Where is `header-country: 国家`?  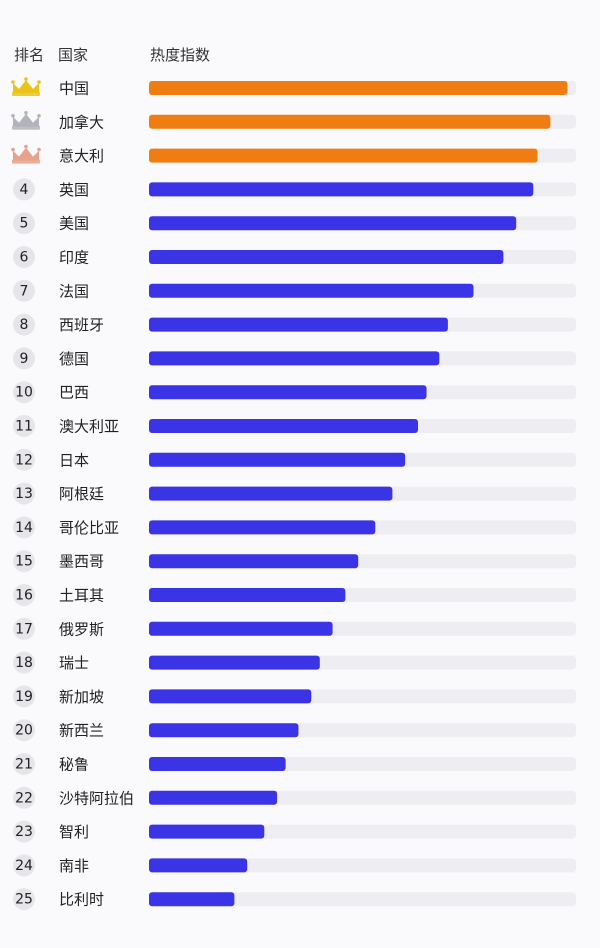
header-country: 国家 is located at coordinates (73, 55).